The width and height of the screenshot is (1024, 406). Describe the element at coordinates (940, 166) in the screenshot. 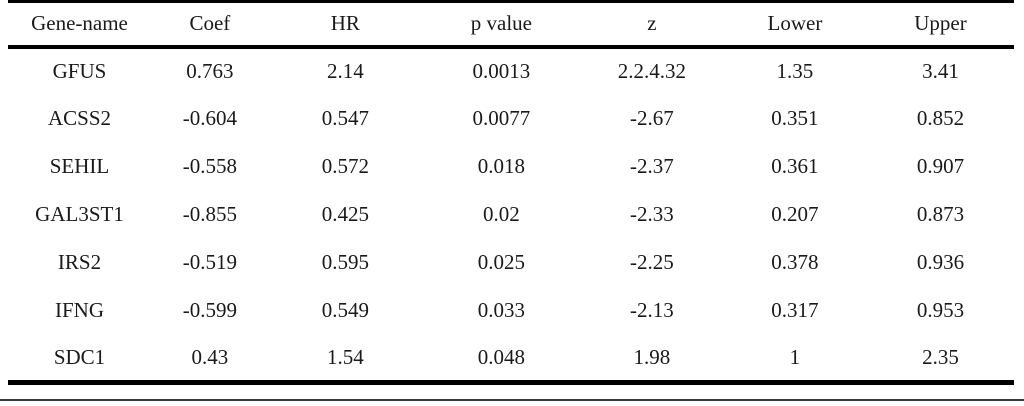

I see `value-cell: 0.907` at that location.